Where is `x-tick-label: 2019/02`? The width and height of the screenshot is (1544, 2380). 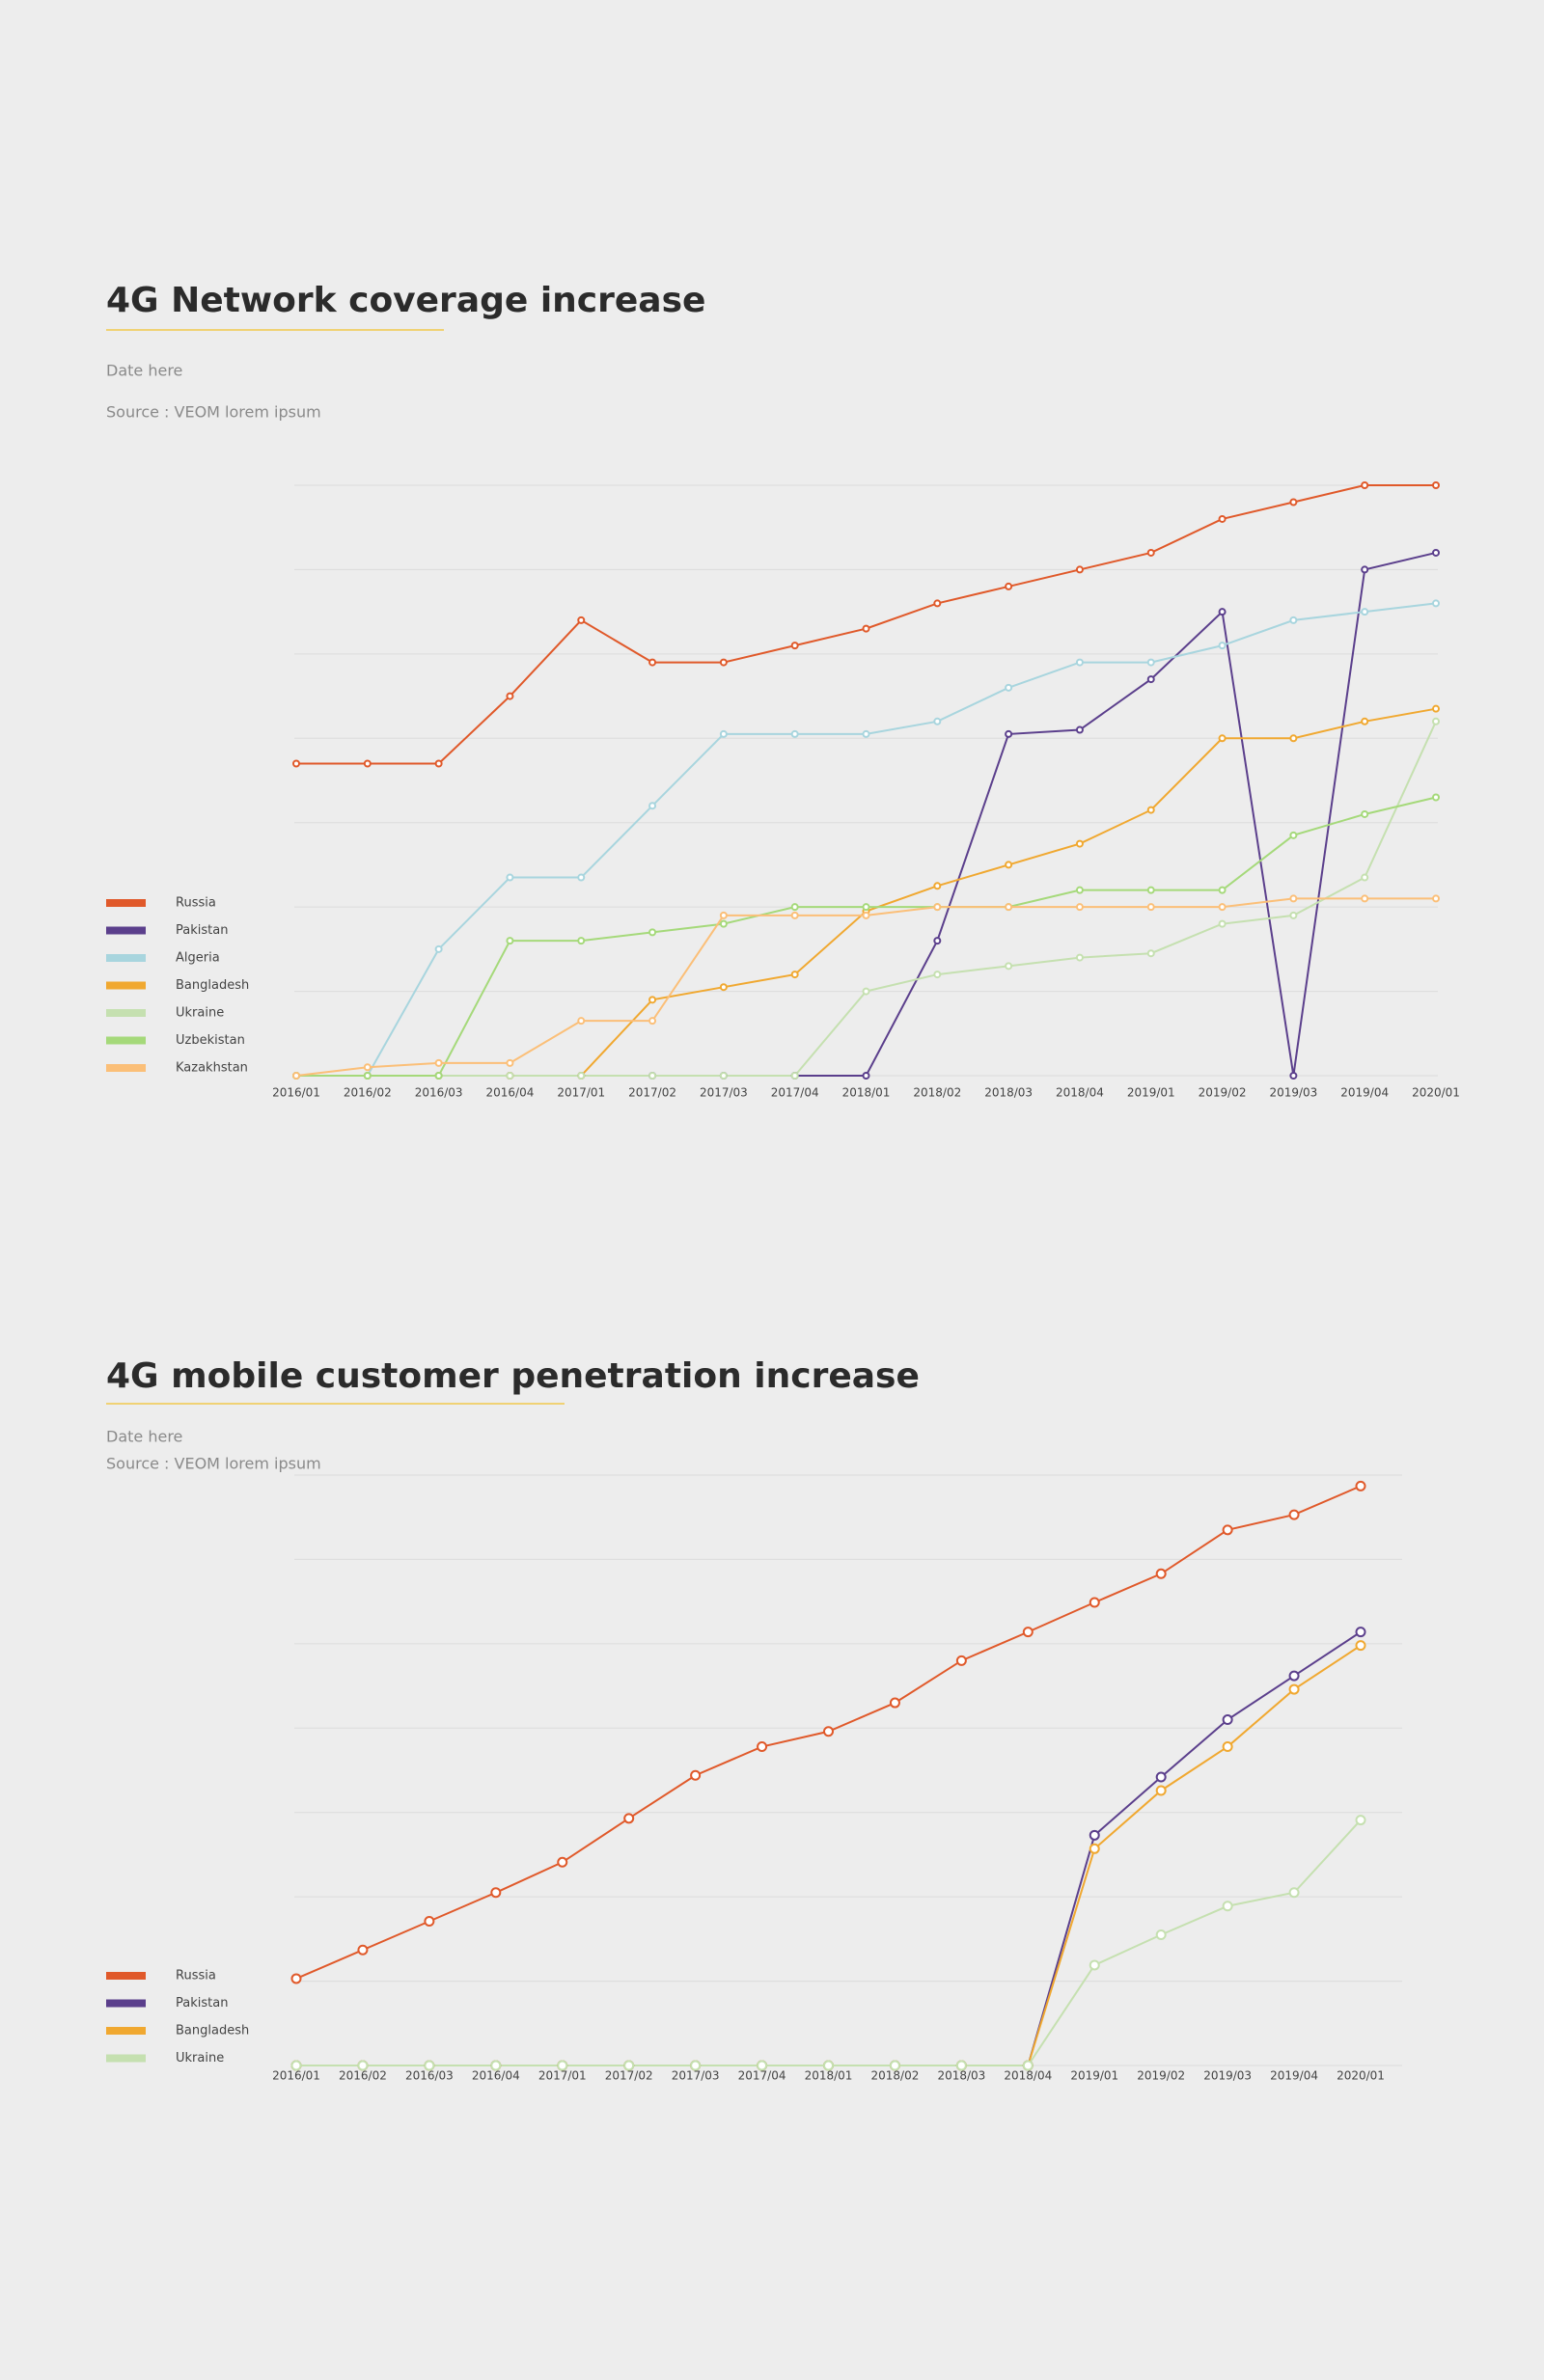 x-tick-label: 2019/02 is located at coordinates (1223, 1093).